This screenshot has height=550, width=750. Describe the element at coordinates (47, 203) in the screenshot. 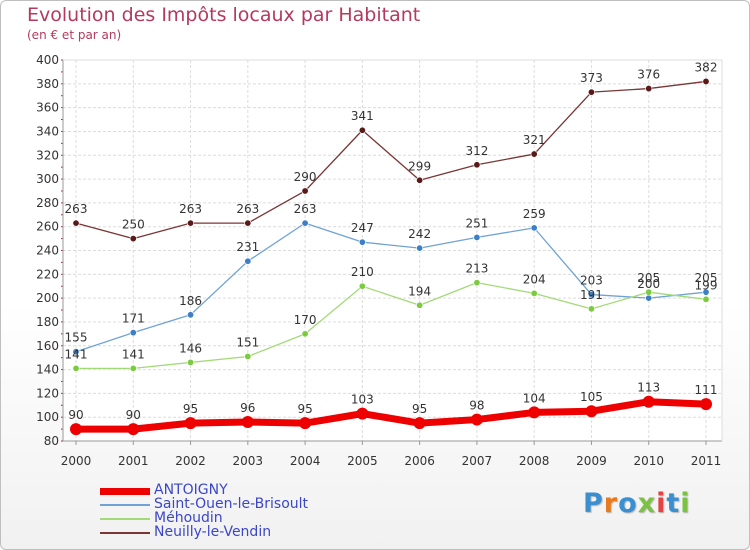

I see `y-tick-label: 280` at that location.